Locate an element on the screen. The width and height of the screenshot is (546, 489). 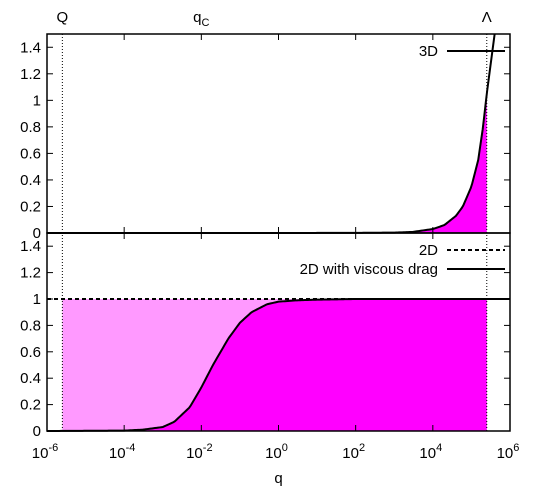
legend-label: 3D is located at coordinates (428, 51).